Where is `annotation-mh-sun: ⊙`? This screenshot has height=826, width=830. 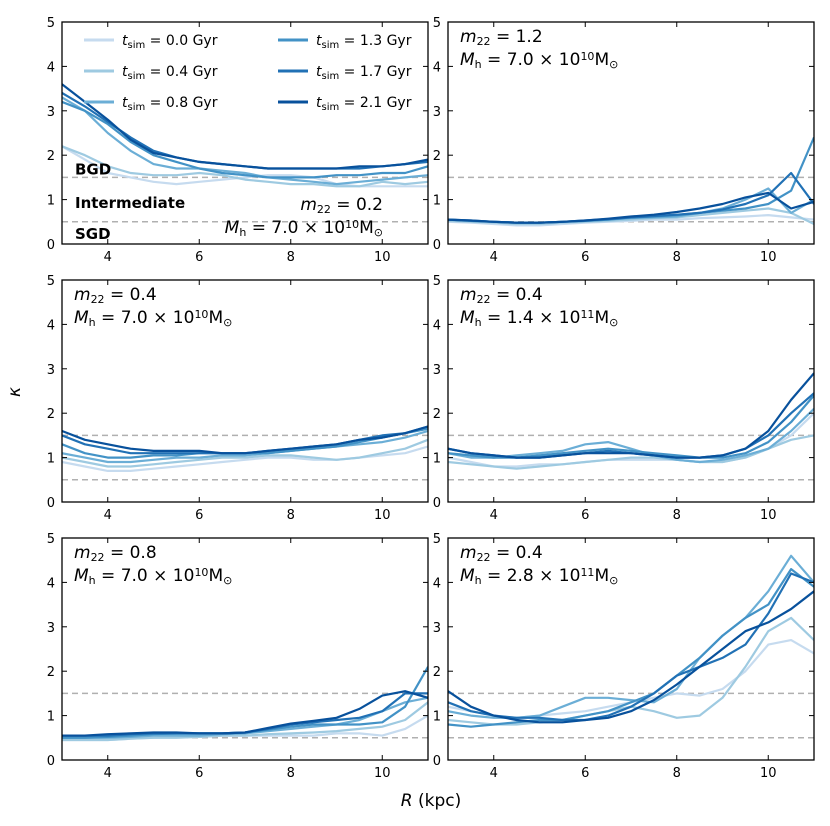 annotation-mh-sun: ⊙ is located at coordinates (613, 64).